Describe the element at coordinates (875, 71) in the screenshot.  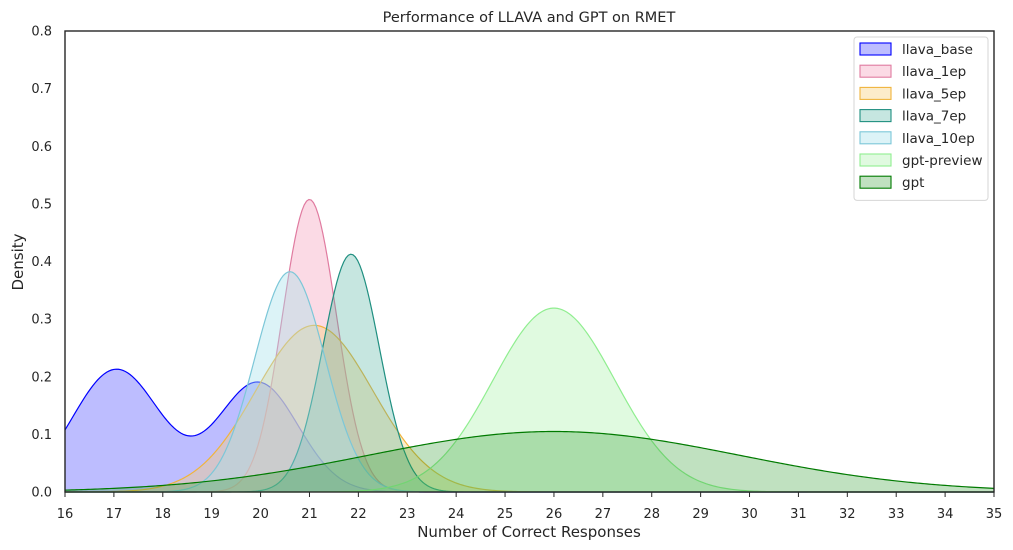
I see `legend-swatch-llava_1ep` at that location.